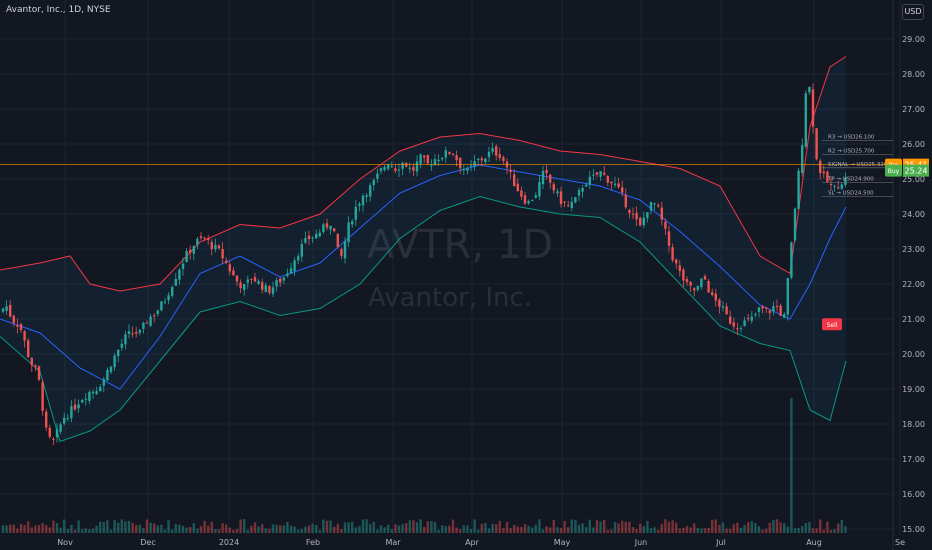 Image resolution: width=932 pixels, height=550 pixels. I want to click on currency-button: USD, so click(913, 12).